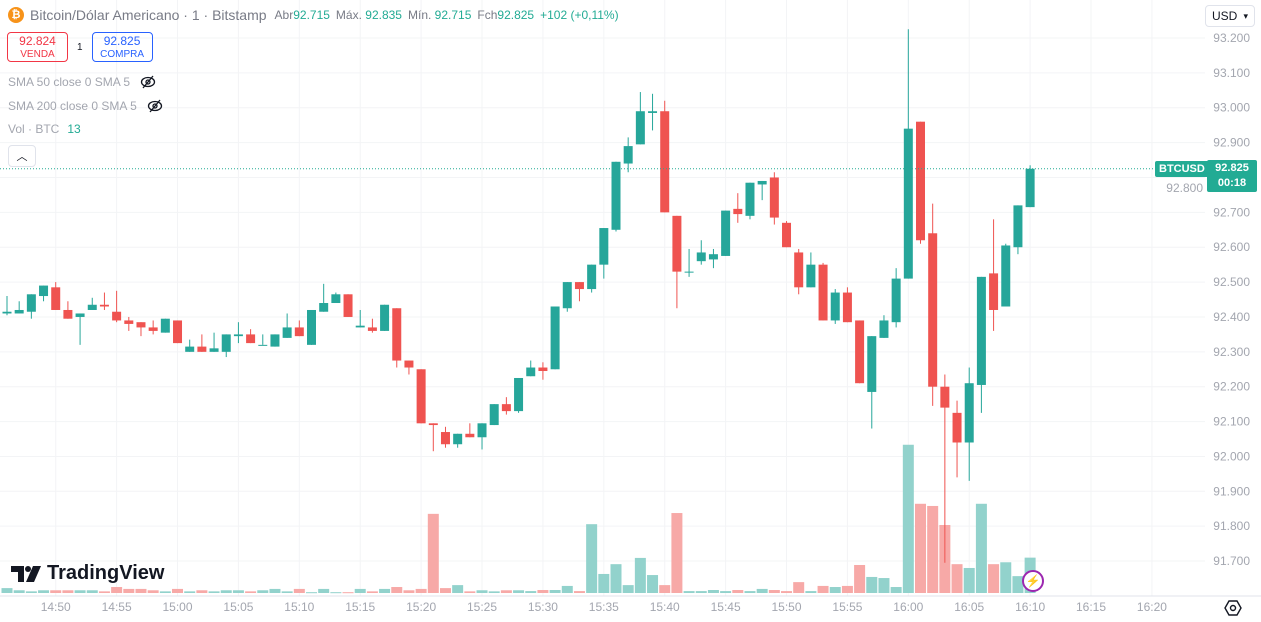 This screenshot has height=622, width=1261. I want to click on lightning-icon: ⚡, so click(1033, 581).